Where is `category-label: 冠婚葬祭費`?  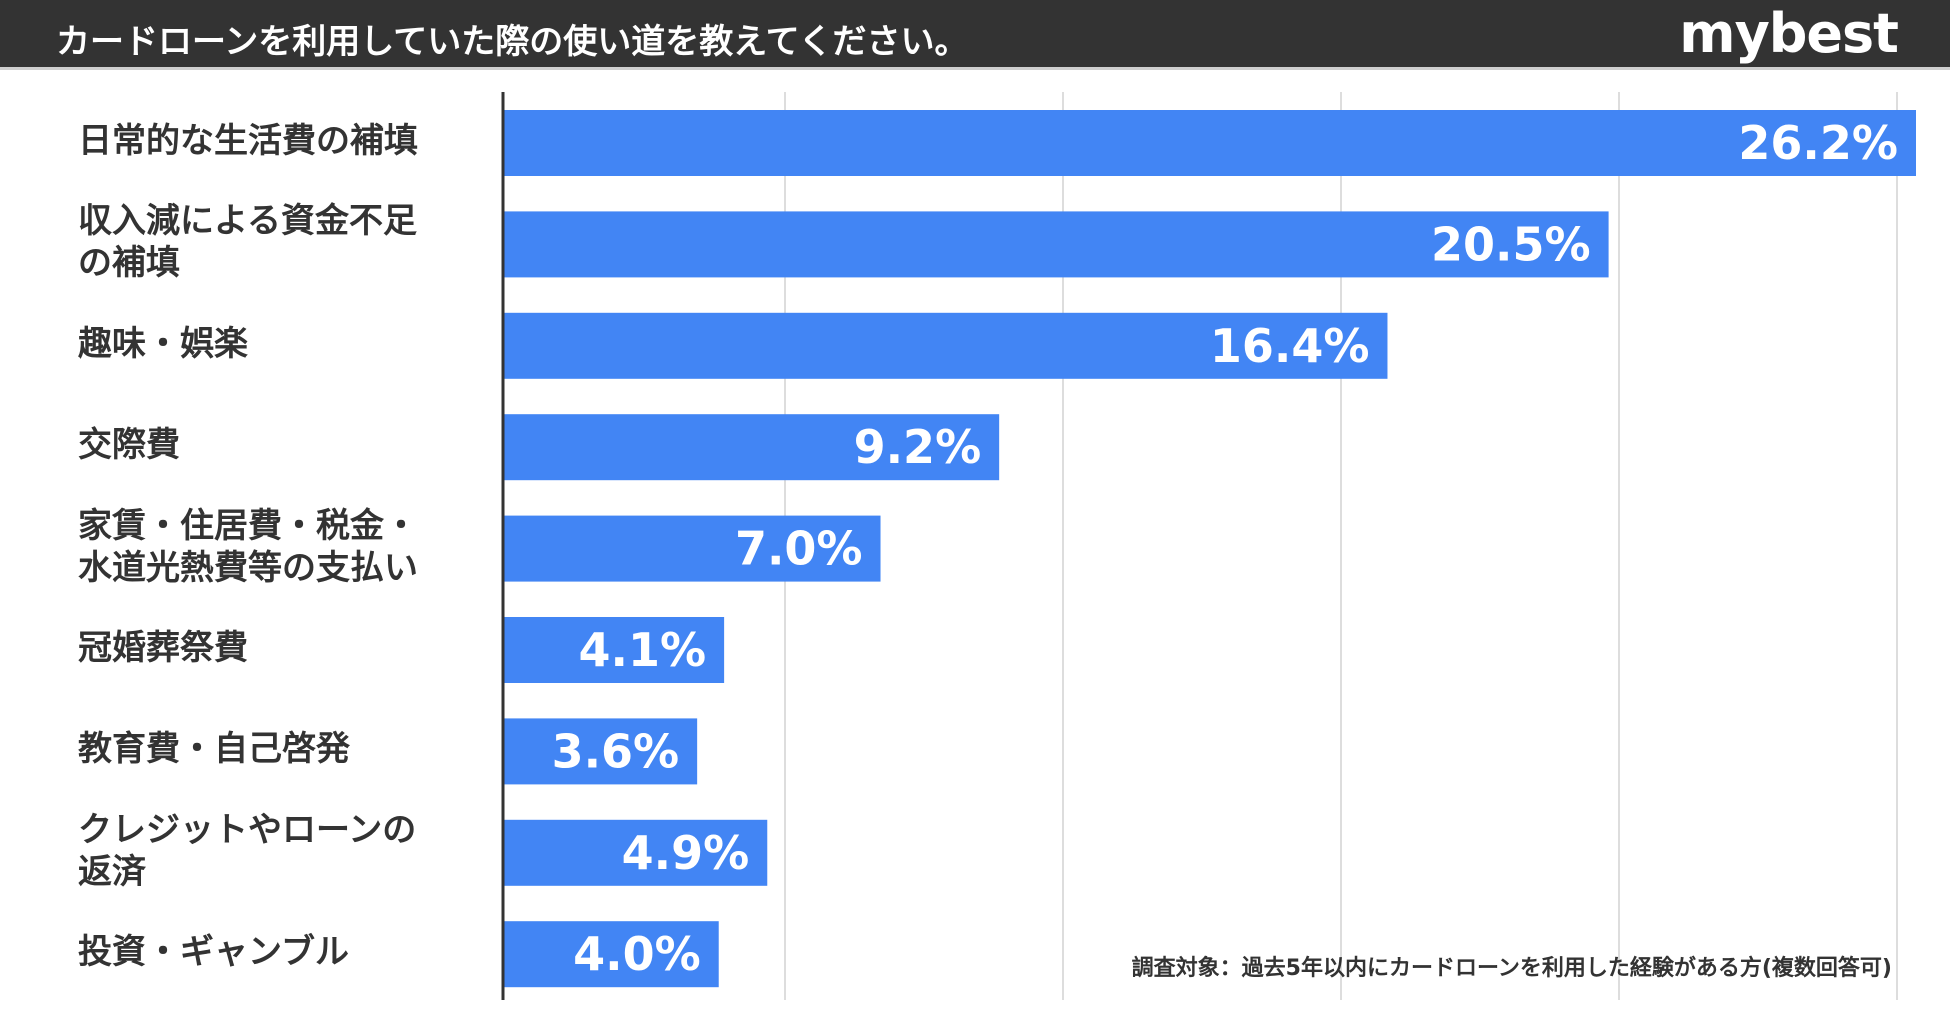 category-label: 冠婚葬祭費 is located at coordinates (163, 648).